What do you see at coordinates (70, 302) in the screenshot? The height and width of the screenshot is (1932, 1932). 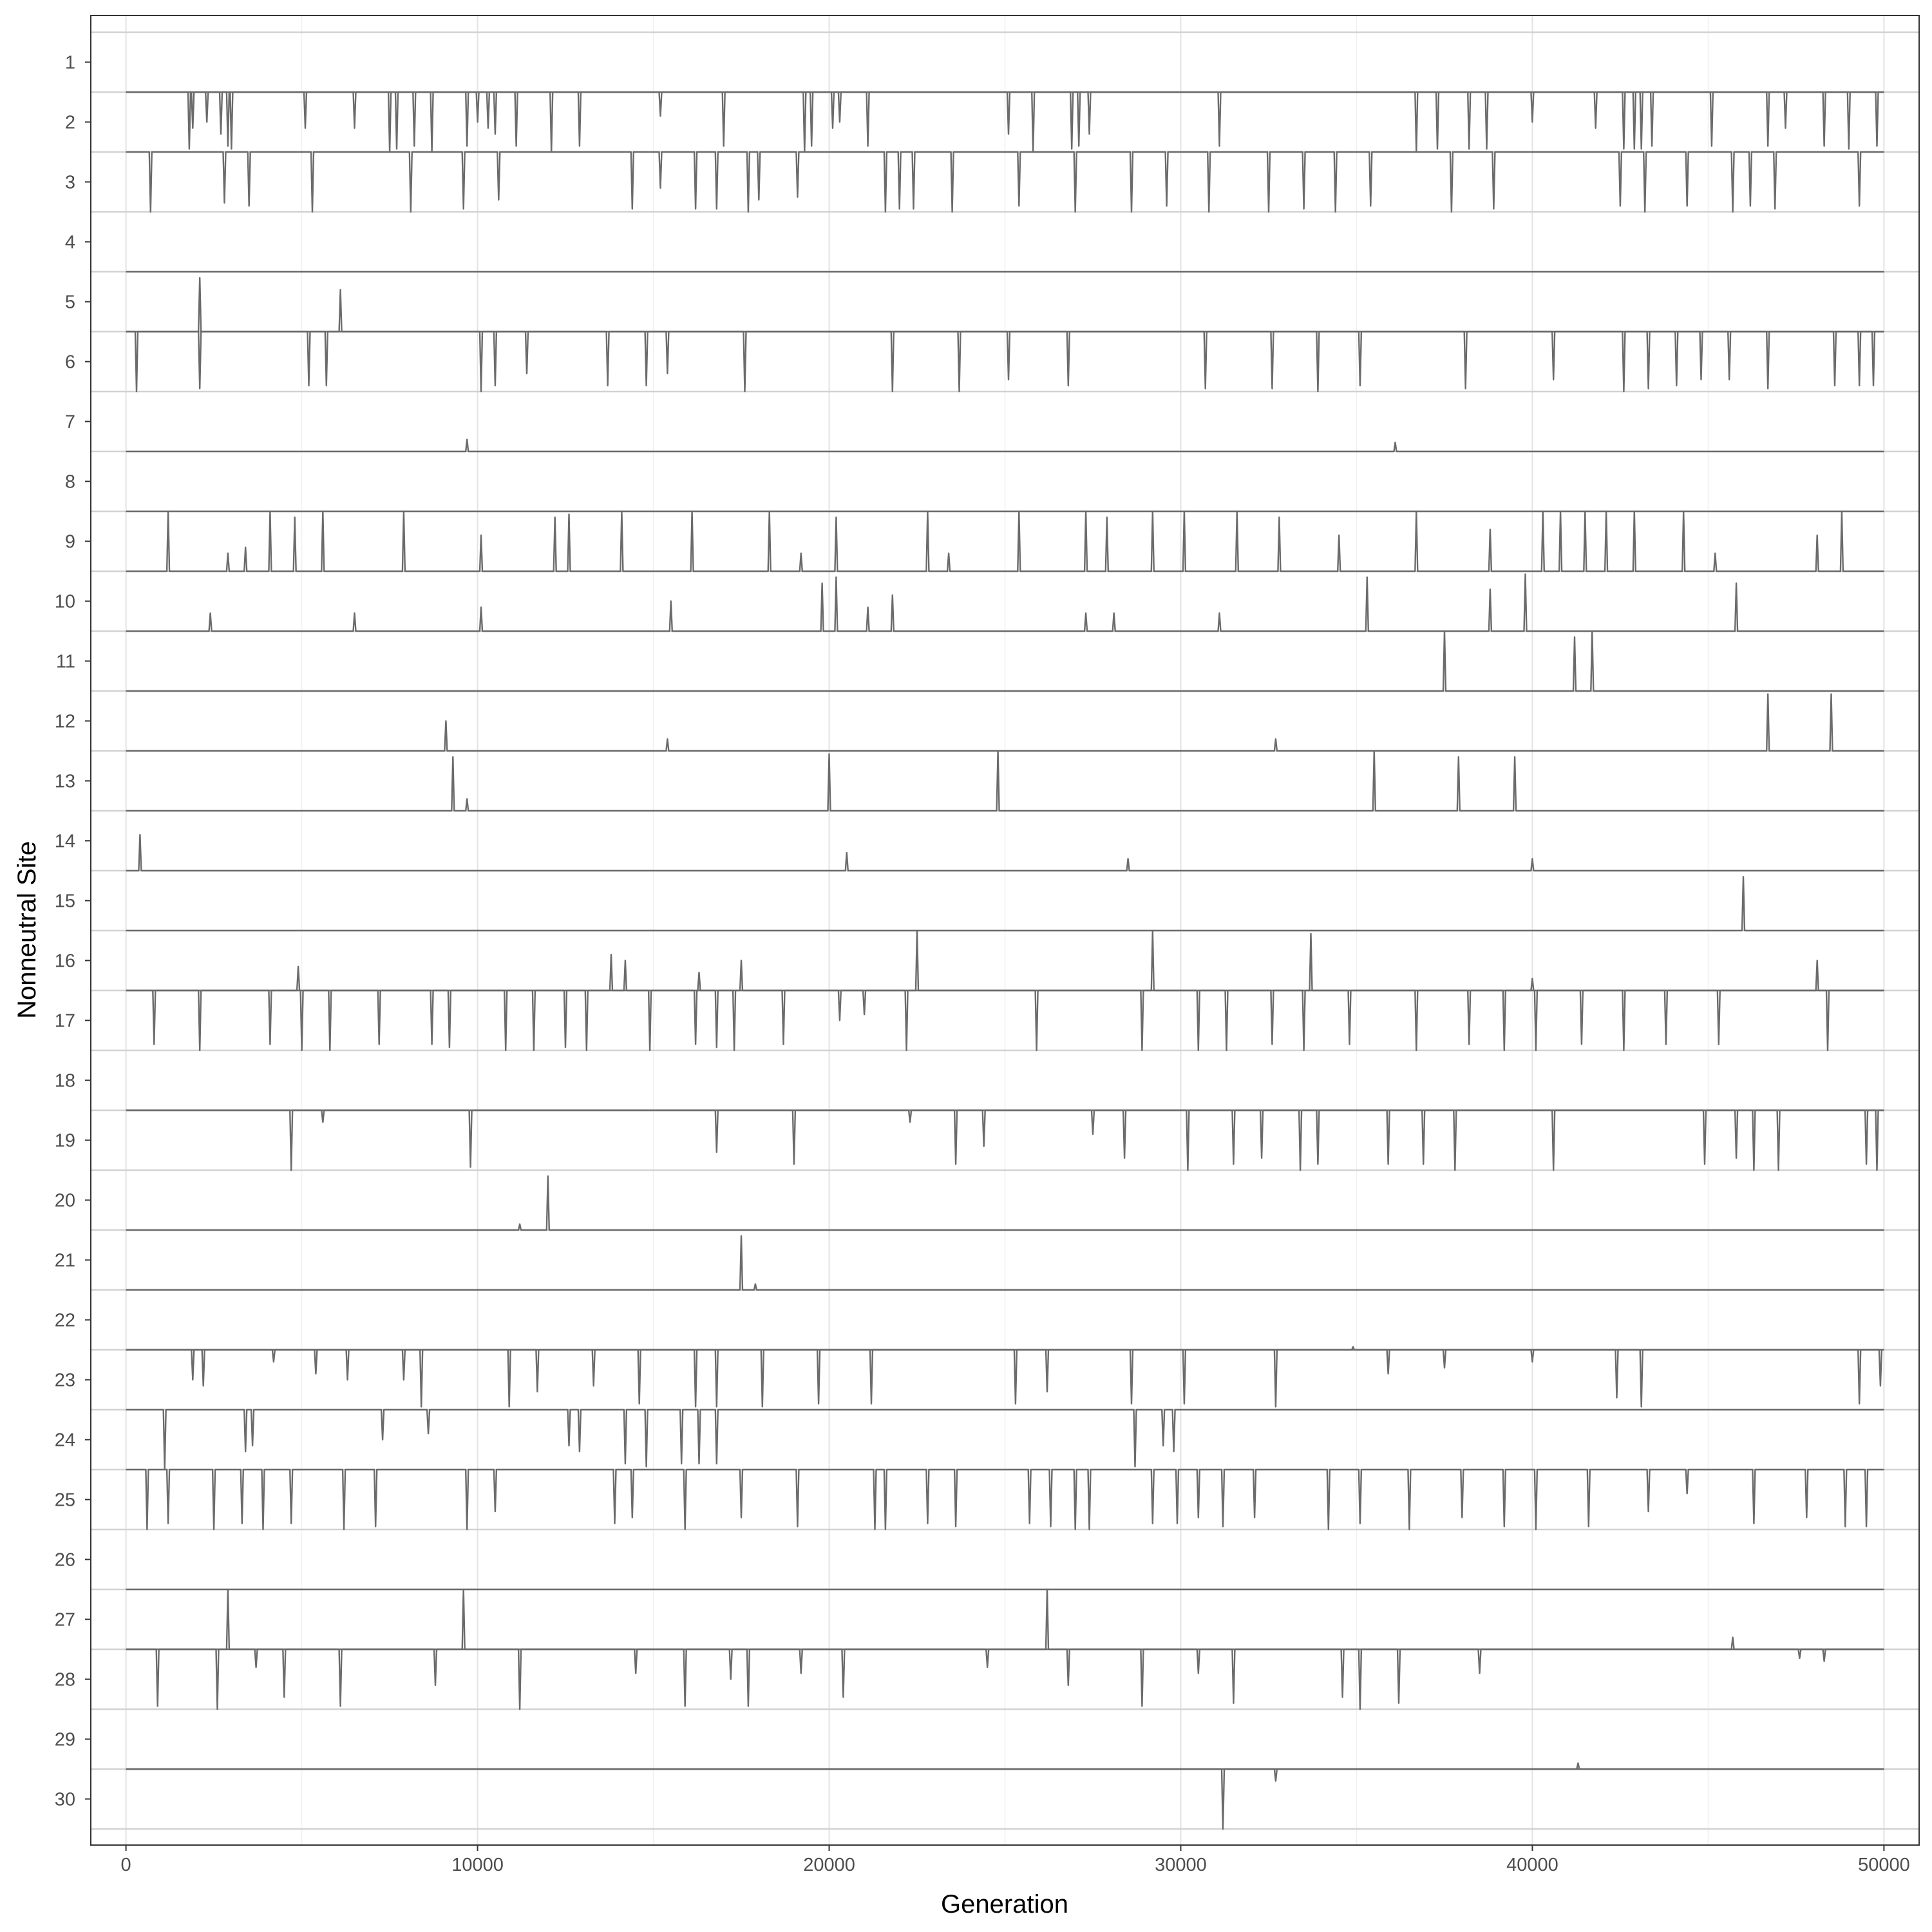 I see `y-tick-label: 5` at bounding box center [70, 302].